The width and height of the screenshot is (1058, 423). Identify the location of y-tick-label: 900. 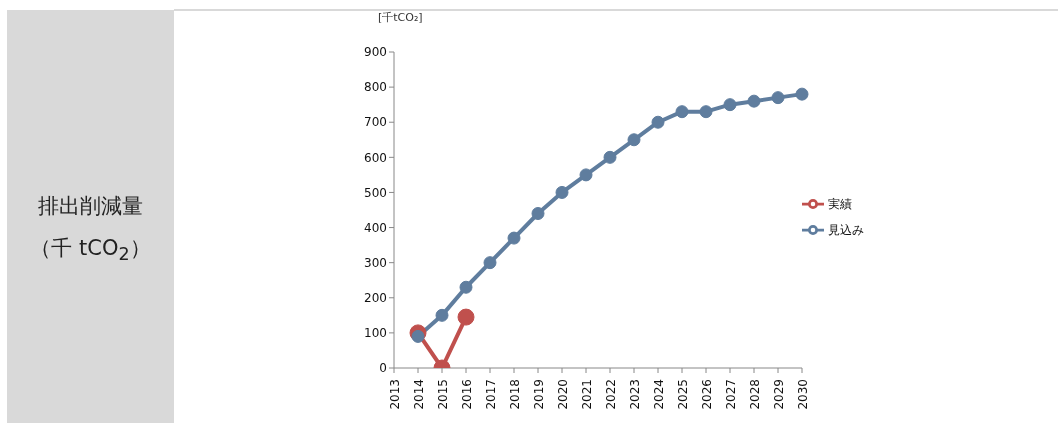
(375, 52).